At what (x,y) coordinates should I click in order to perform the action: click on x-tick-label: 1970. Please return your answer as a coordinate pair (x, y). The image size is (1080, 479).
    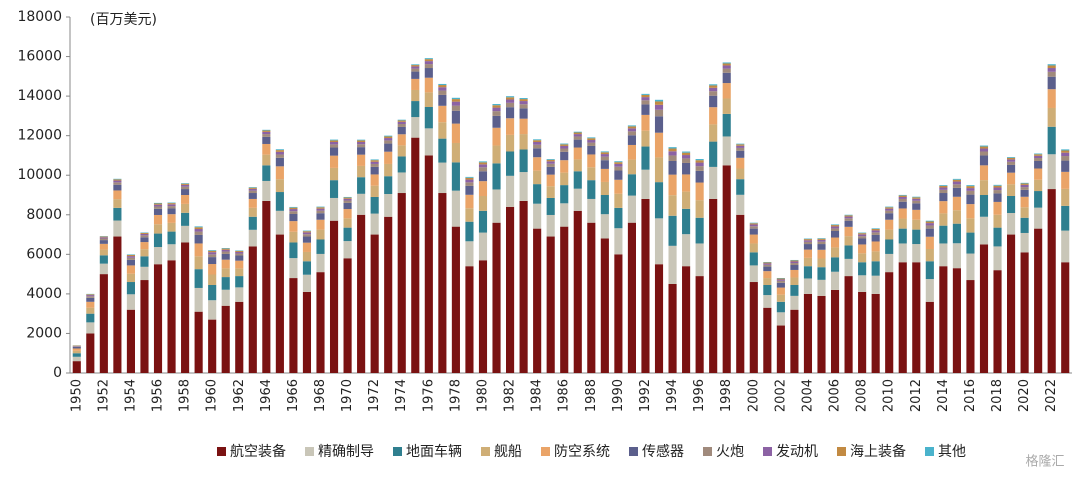
    Looking at the image, I should click on (347, 395).